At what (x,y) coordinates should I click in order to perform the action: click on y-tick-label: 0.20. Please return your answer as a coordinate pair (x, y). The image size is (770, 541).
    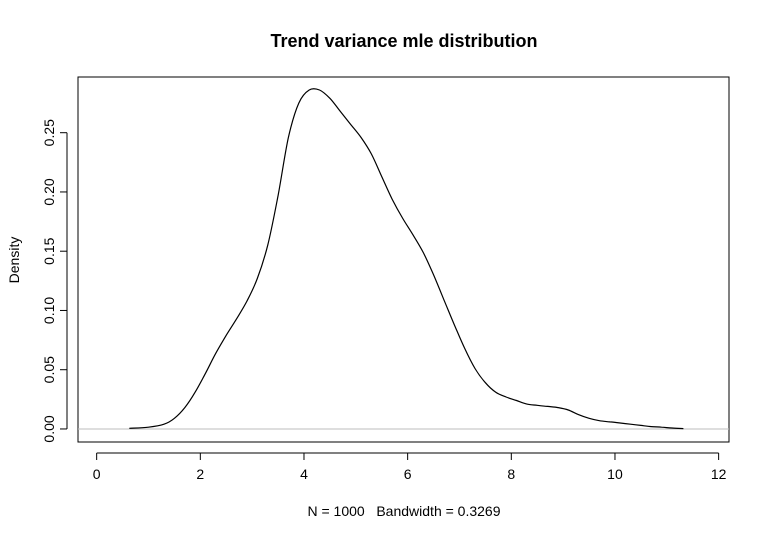
    Looking at the image, I should click on (49, 191).